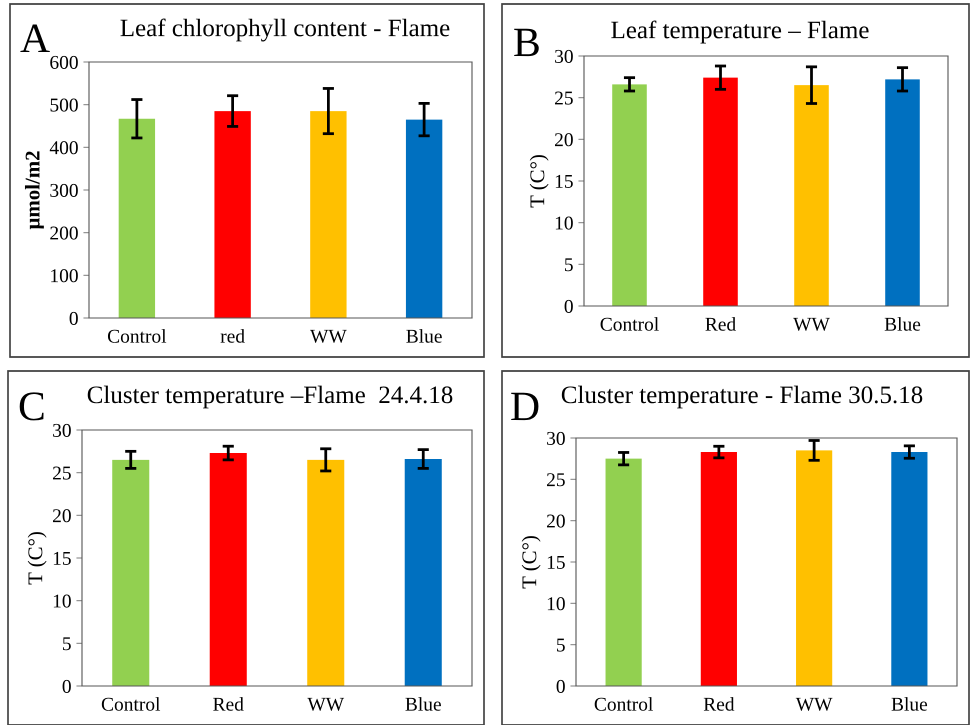 The height and width of the screenshot is (725, 970). Describe the element at coordinates (524, 406) in the screenshot. I see `text: D` at that location.